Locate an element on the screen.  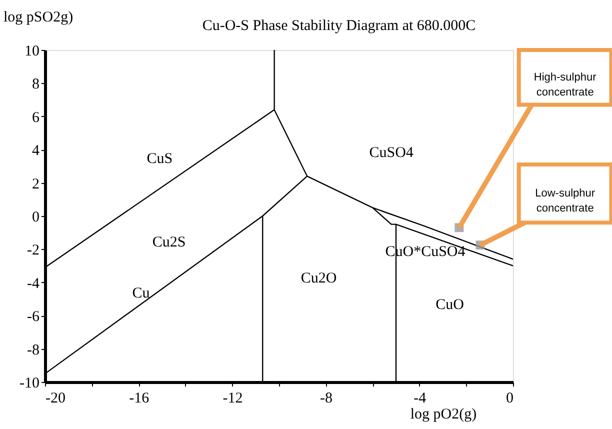
annotation: Cu2O is located at coordinates (318, 278).